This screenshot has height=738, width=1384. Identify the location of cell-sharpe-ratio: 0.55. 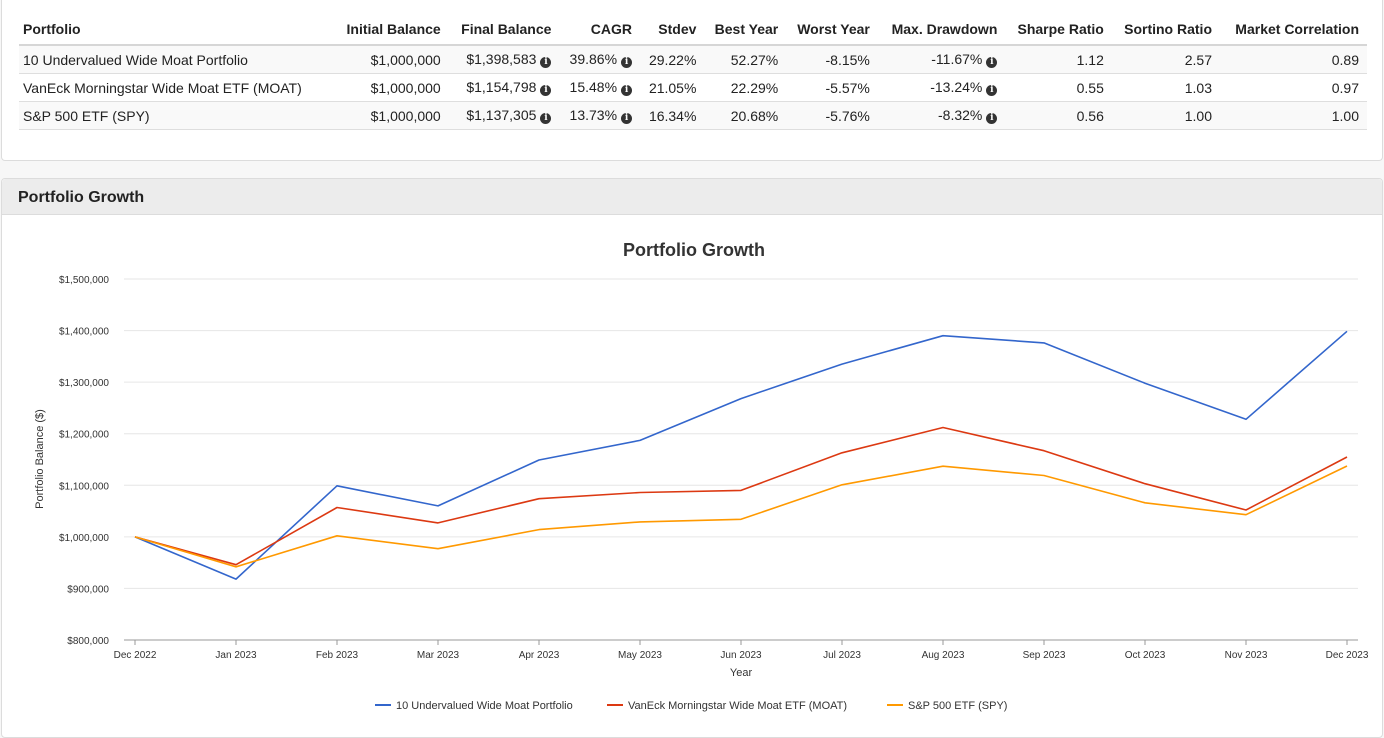
(1058, 87).